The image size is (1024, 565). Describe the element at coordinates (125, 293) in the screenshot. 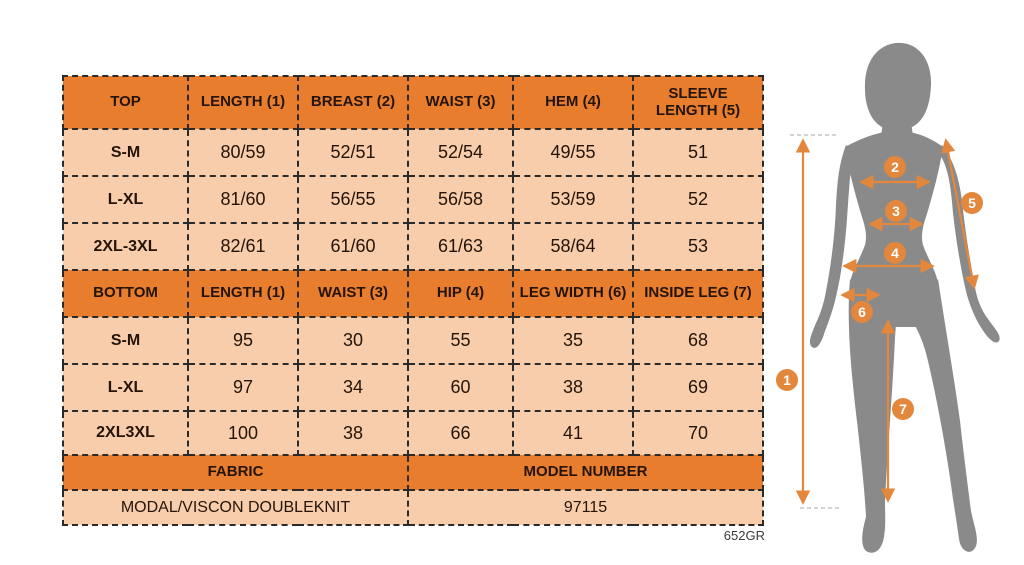

I see `bottom-header-cell: BOTTOM` at that location.